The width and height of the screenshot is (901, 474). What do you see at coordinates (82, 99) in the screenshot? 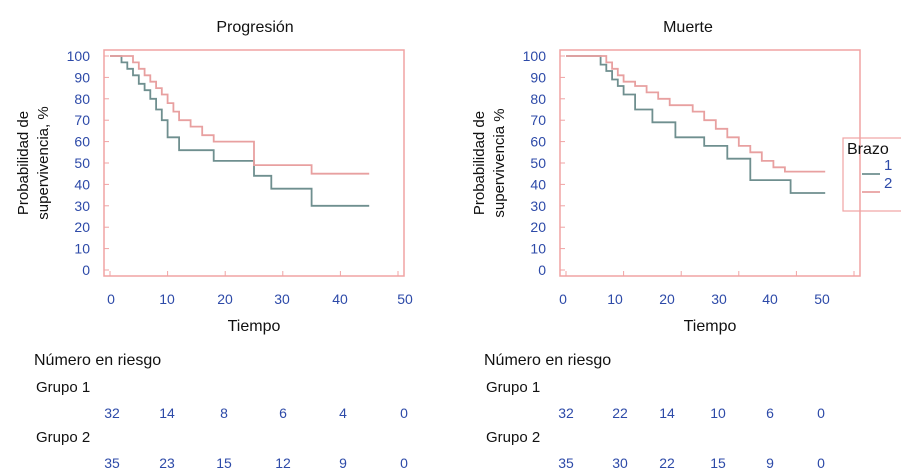
I see `progresion-ytick-label: 80` at bounding box center [82, 99].